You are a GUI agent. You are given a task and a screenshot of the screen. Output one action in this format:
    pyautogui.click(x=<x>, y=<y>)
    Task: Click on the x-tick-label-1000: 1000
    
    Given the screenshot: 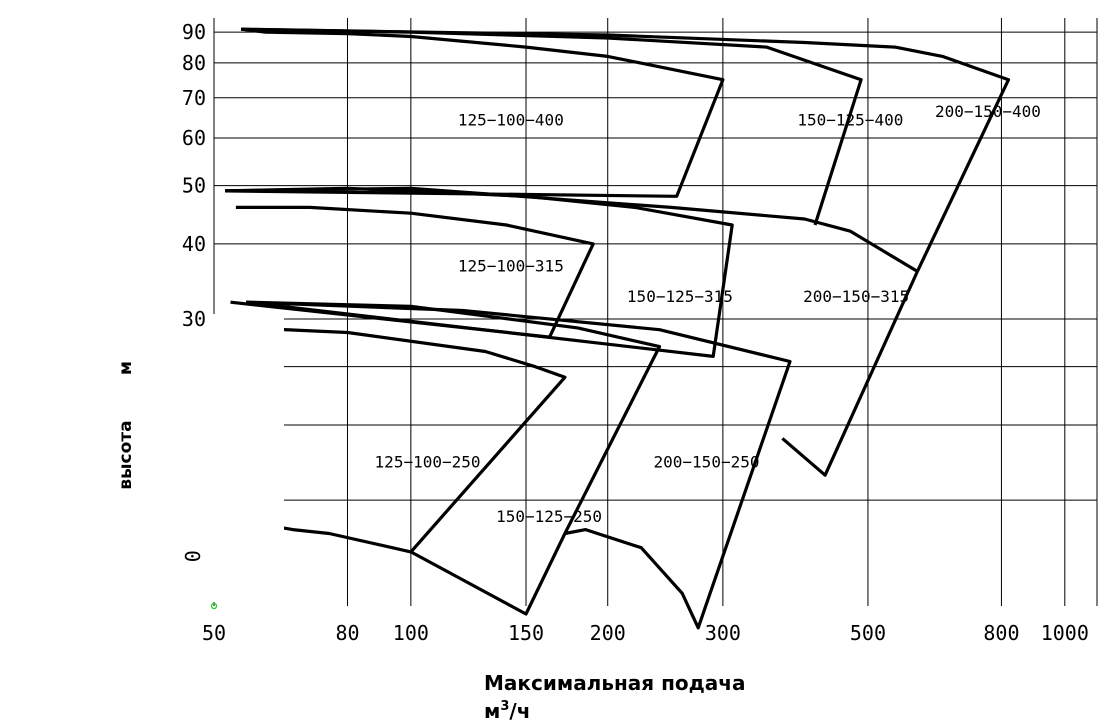 What is the action you would take?
    pyautogui.click(x=1065, y=633)
    